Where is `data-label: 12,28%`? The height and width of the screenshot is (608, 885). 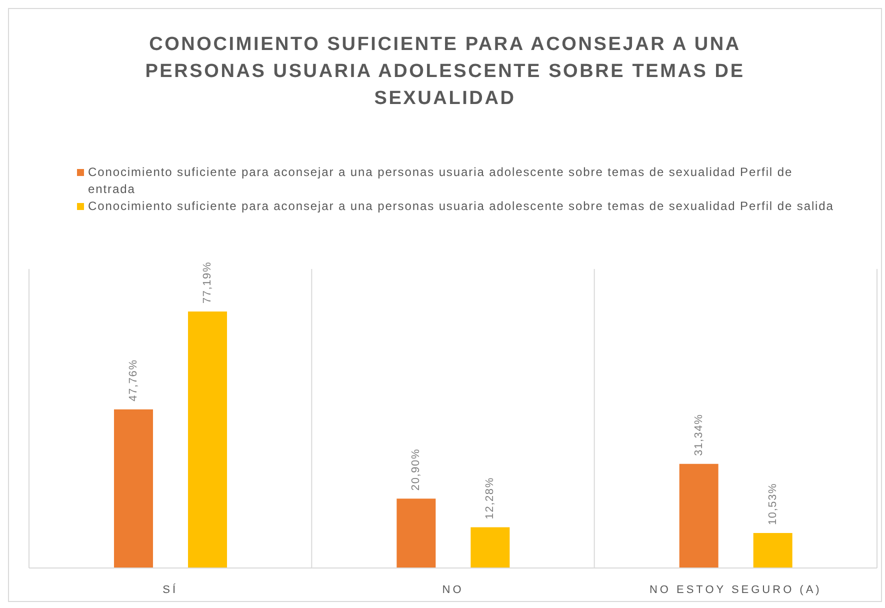 data-label: 12,28% is located at coordinates (490, 498).